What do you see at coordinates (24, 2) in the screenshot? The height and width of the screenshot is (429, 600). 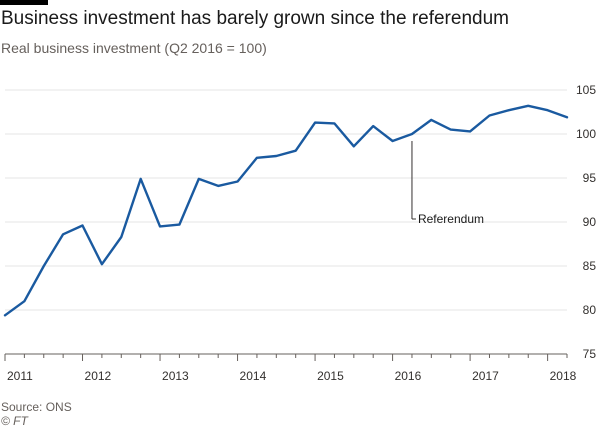 I see `brand-bar` at bounding box center [24, 2].